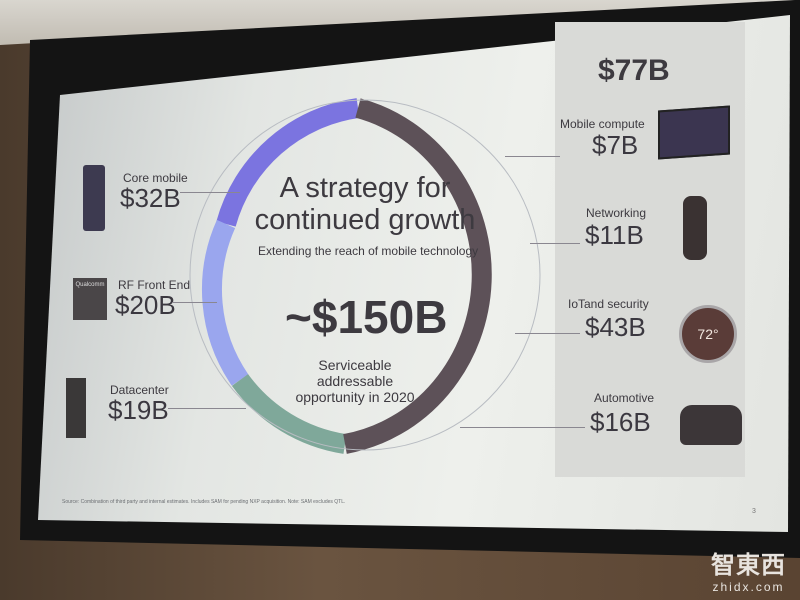 The width and height of the screenshot is (800, 600). What do you see at coordinates (634, 70) in the screenshot?
I see `adjacent-total: $77B` at bounding box center [634, 70].